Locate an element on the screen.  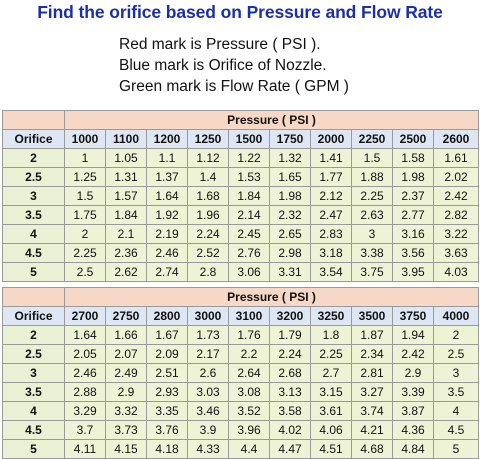
flow-rate-cell: 4.18 is located at coordinates (167, 449).